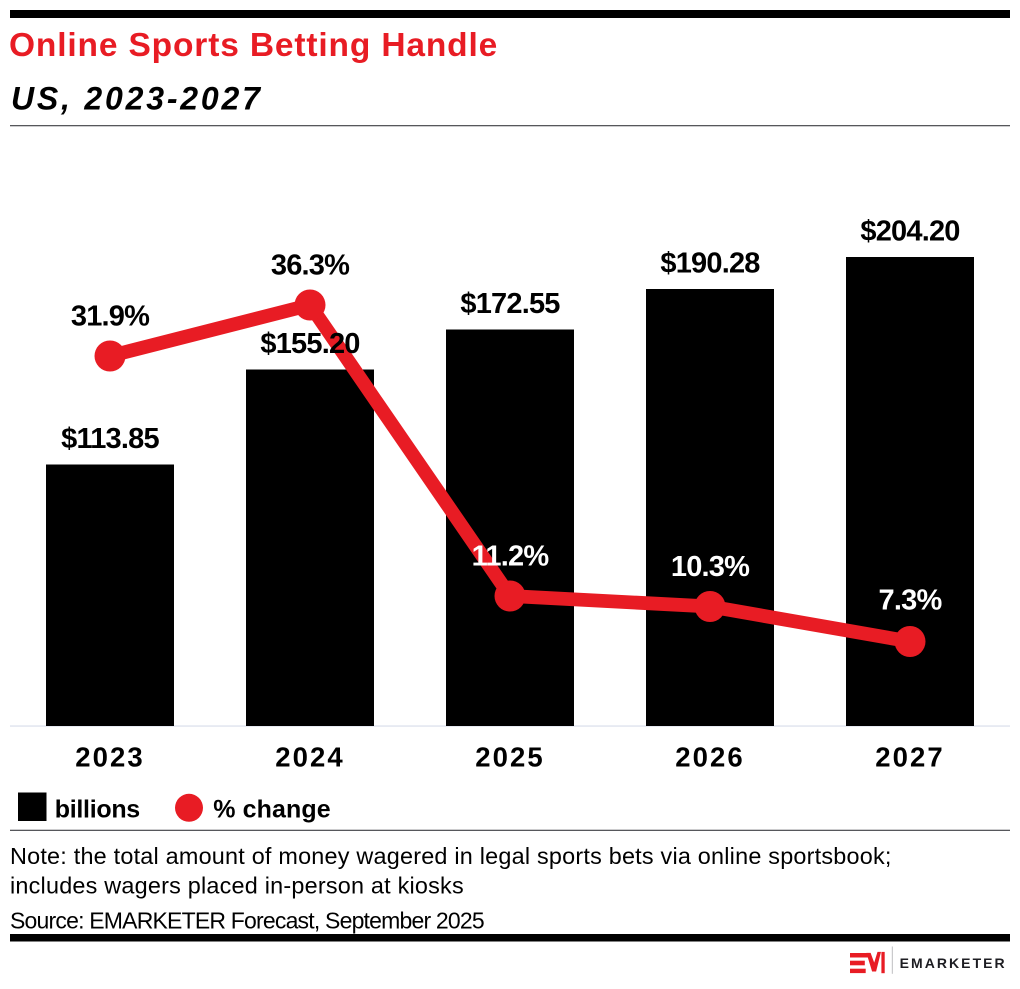 The image size is (1020, 989). I want to click on svg-text: $172.55, so click(510, 304).